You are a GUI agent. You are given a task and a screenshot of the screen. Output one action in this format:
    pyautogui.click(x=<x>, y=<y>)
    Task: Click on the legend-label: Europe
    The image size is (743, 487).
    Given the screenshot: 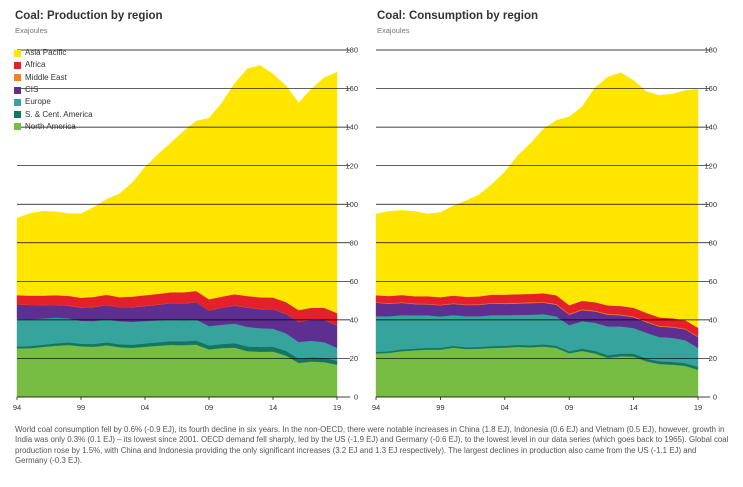 What is the action you would take?
    pyautogui.click(x=38, y=102)
    